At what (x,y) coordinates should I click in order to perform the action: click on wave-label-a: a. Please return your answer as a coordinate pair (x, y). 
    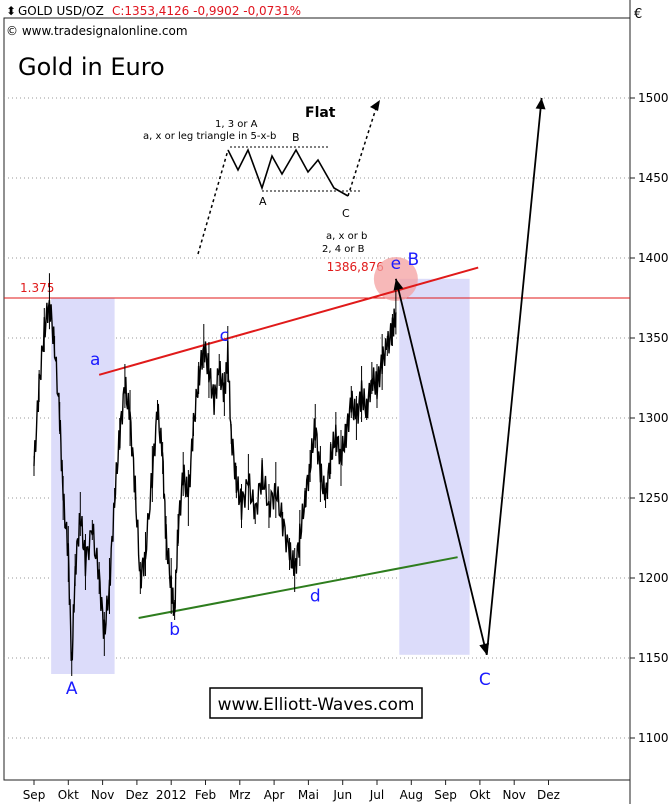
    Looking at the image, I should click on (95, 360).